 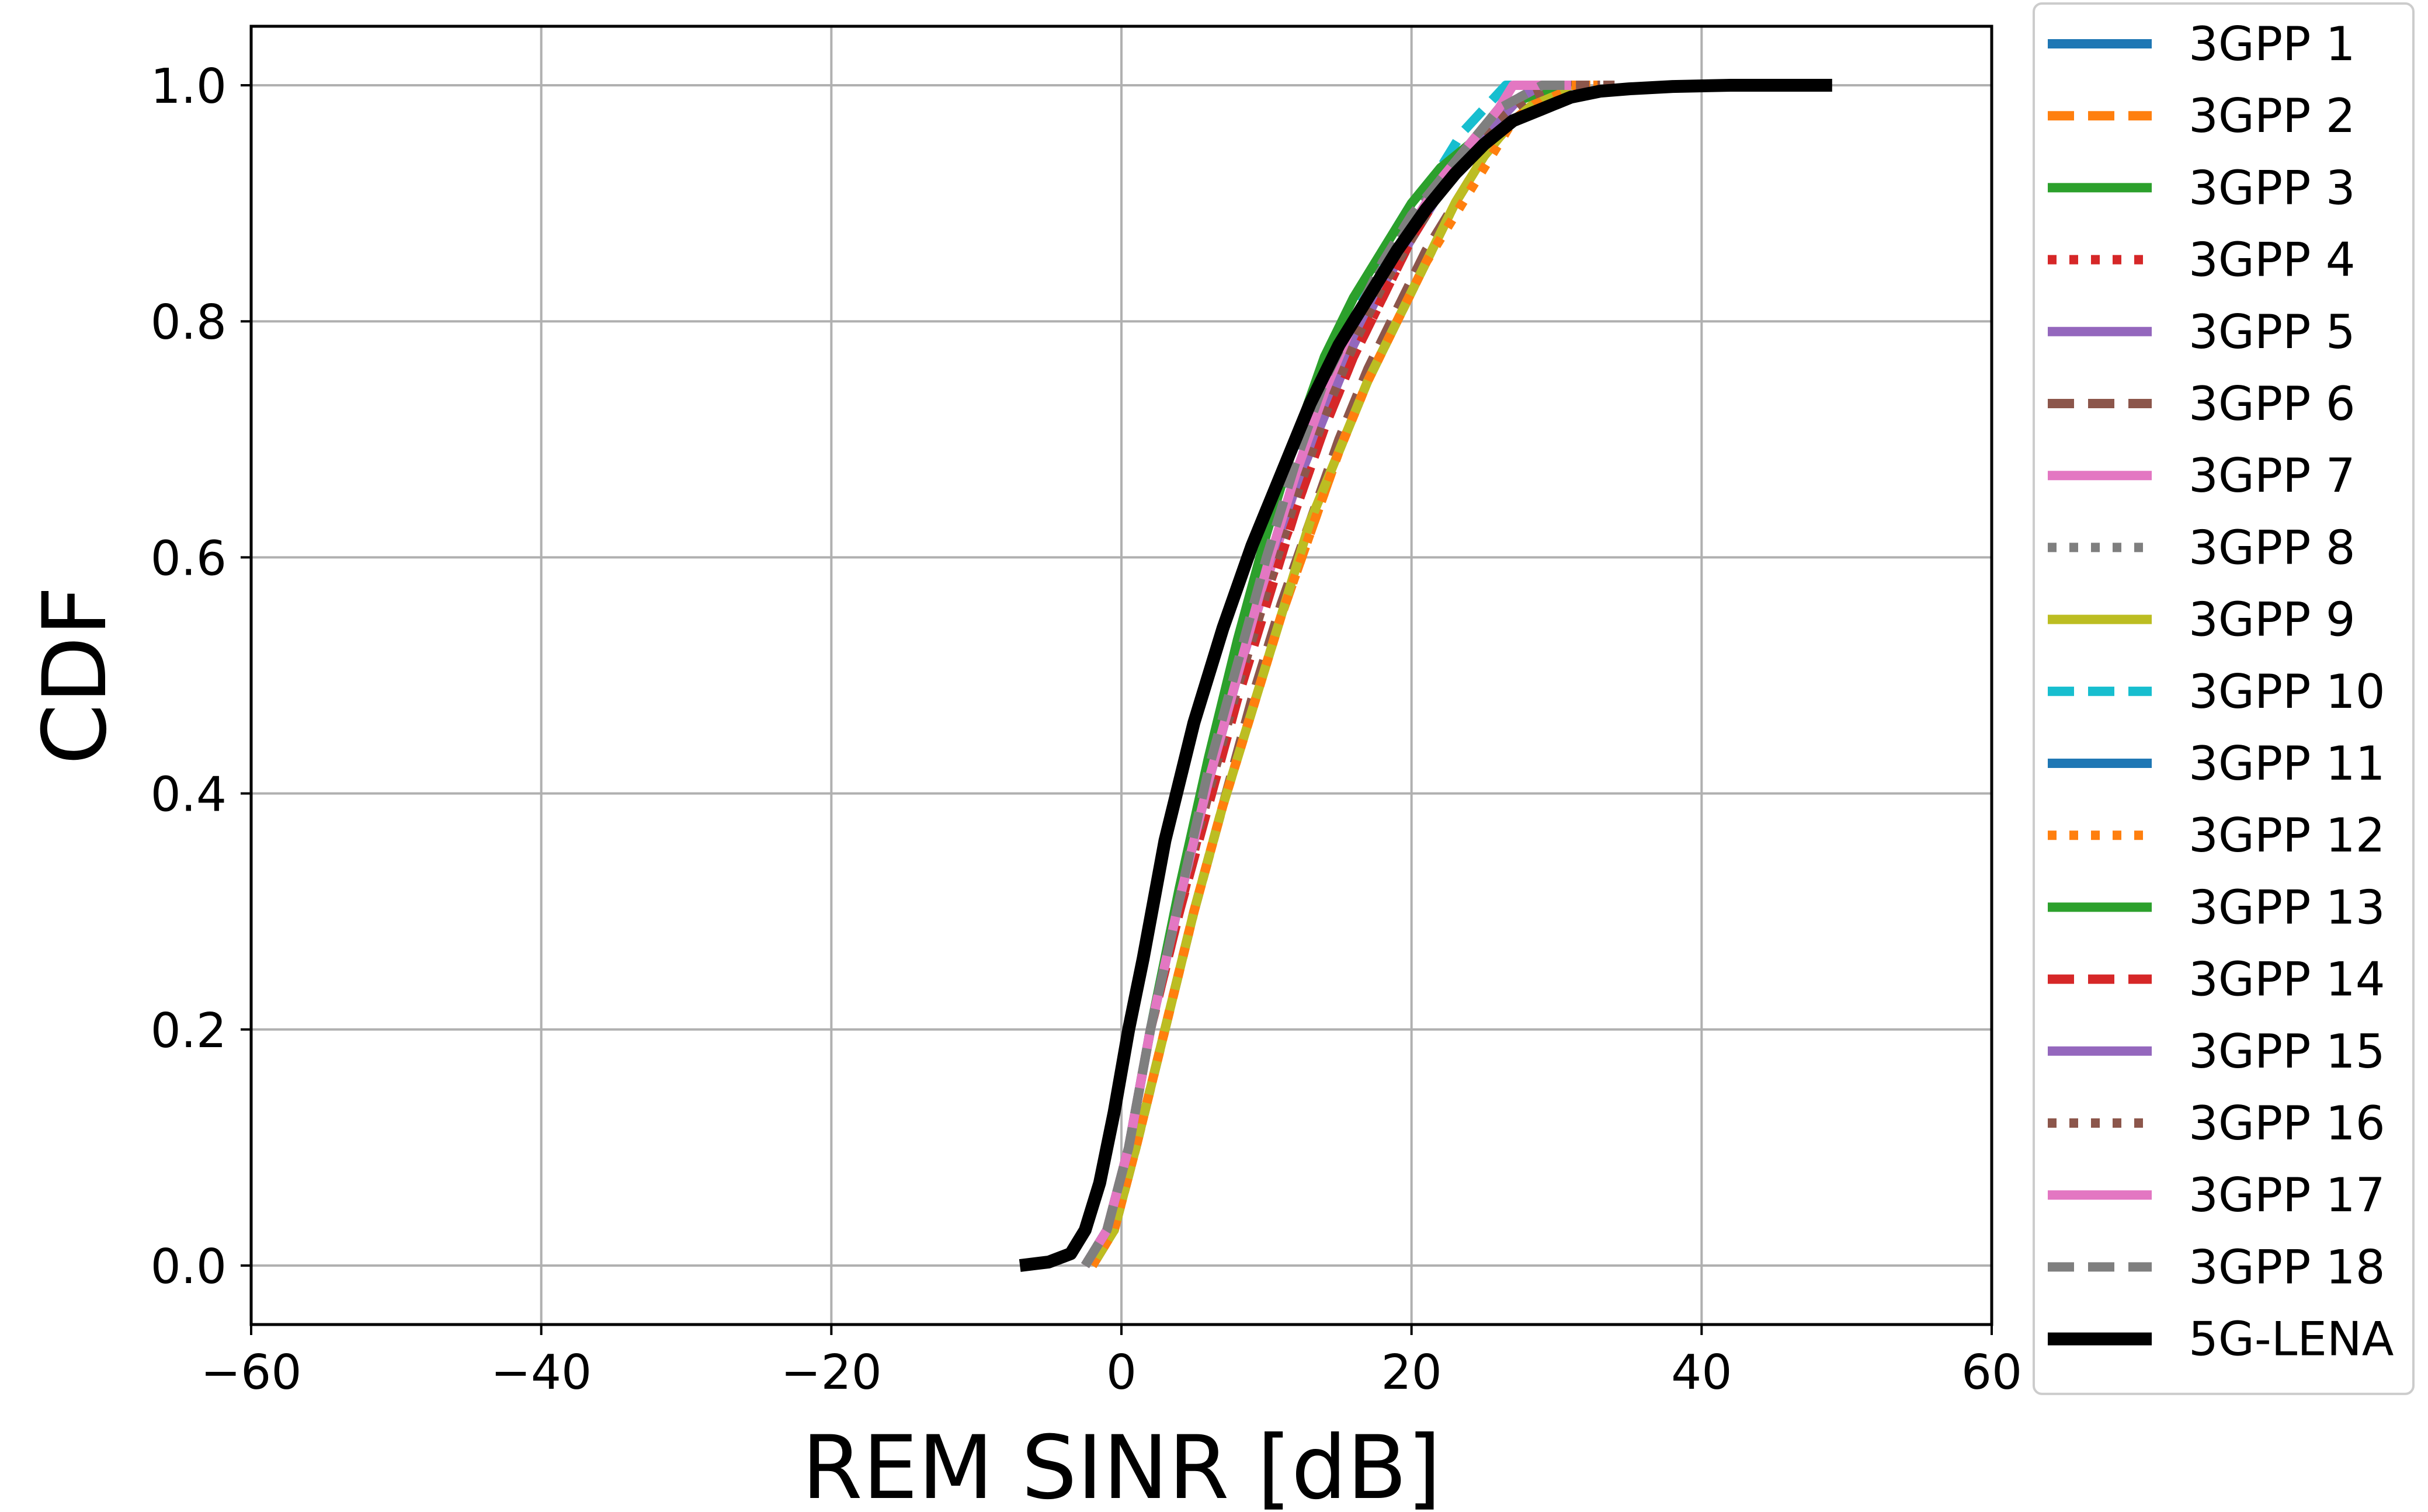 What do you see at coordinates (2287, 763) in the screenshot?
I see `legend-label: 3GPP 11` at bounding box center [2287, 763].